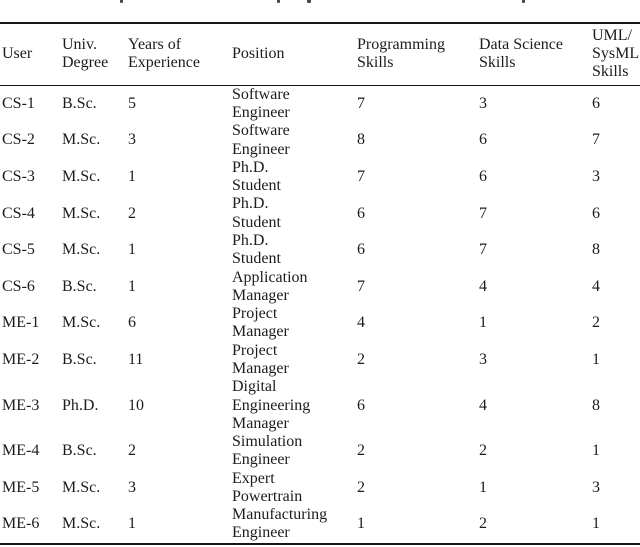  Describe the element at coordinates (21, 487) in the screenshot. I see `cell-user: ME-5` at that location.